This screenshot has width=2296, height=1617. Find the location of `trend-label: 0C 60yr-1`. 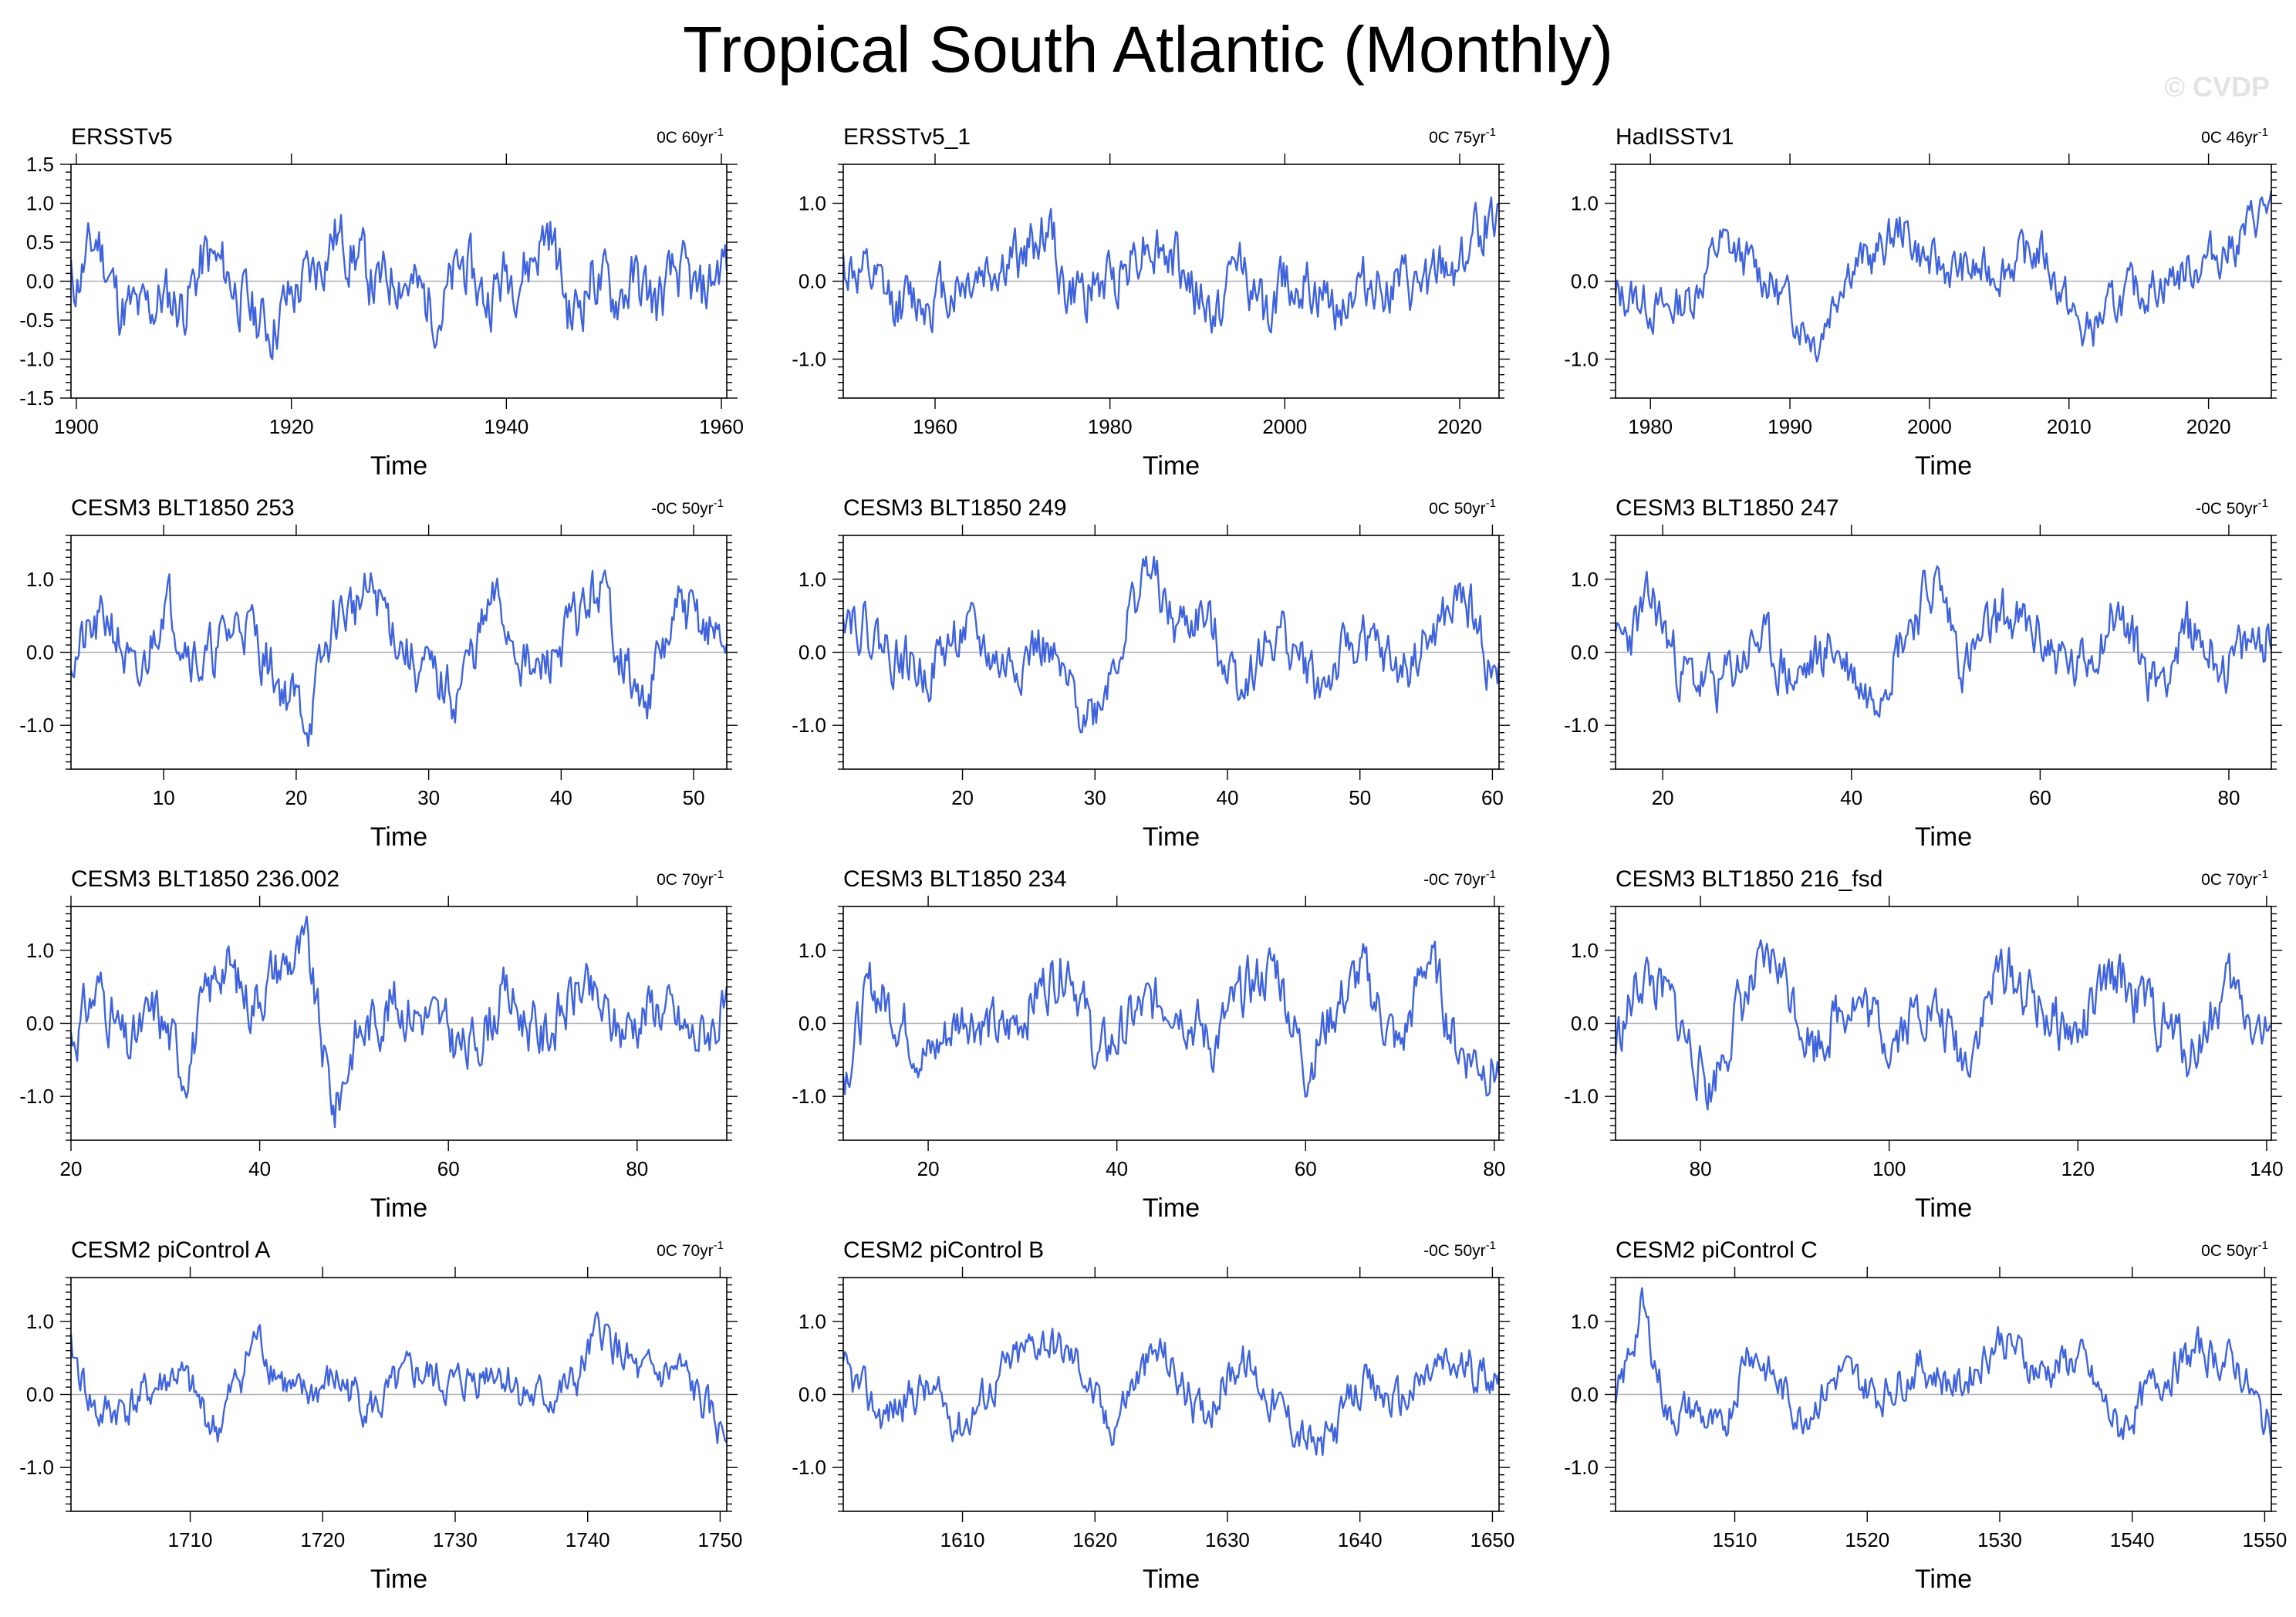

trend-label: 0C 60yr-1 is located at coordinates (690, 136).